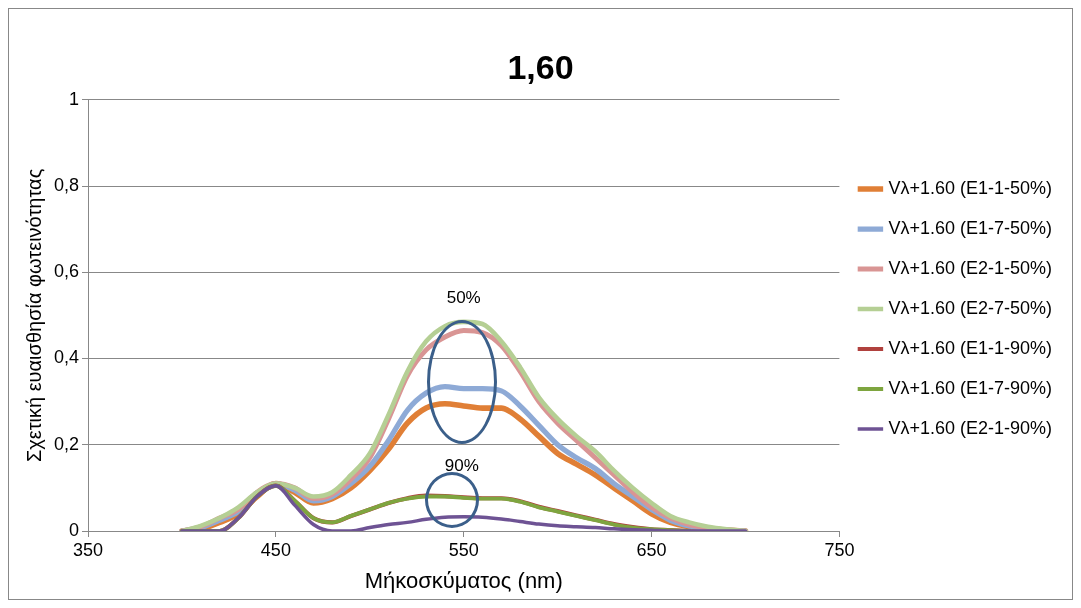  I want to click on x-tick-label: 350, so click(88, 549).